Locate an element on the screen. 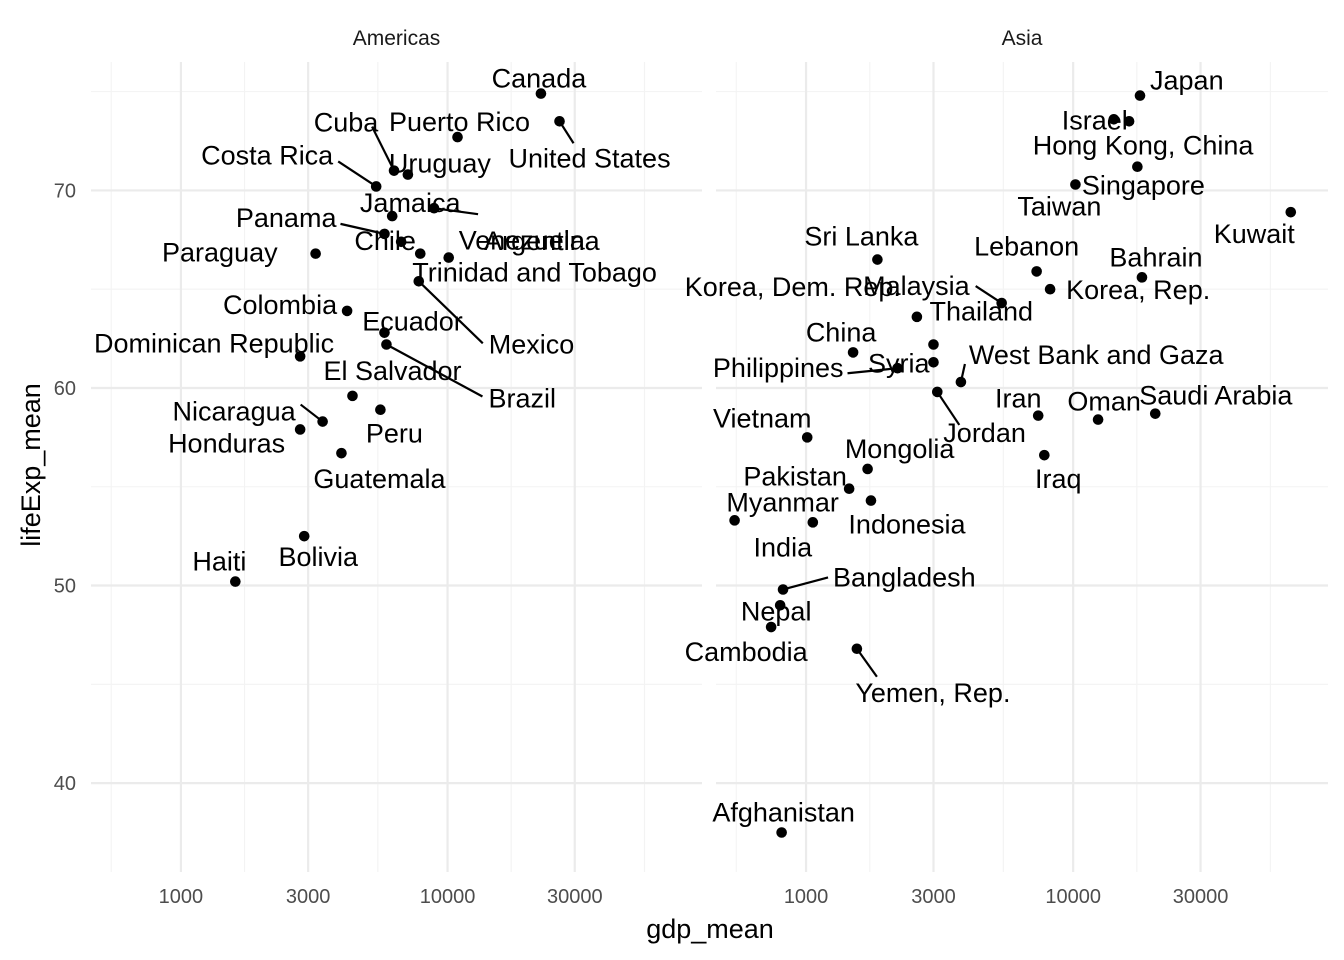 The width and height of the screenshot is (1344, 960). point-label-korea-rep: Korea, Rep. is located at coordinates (1138, 290).